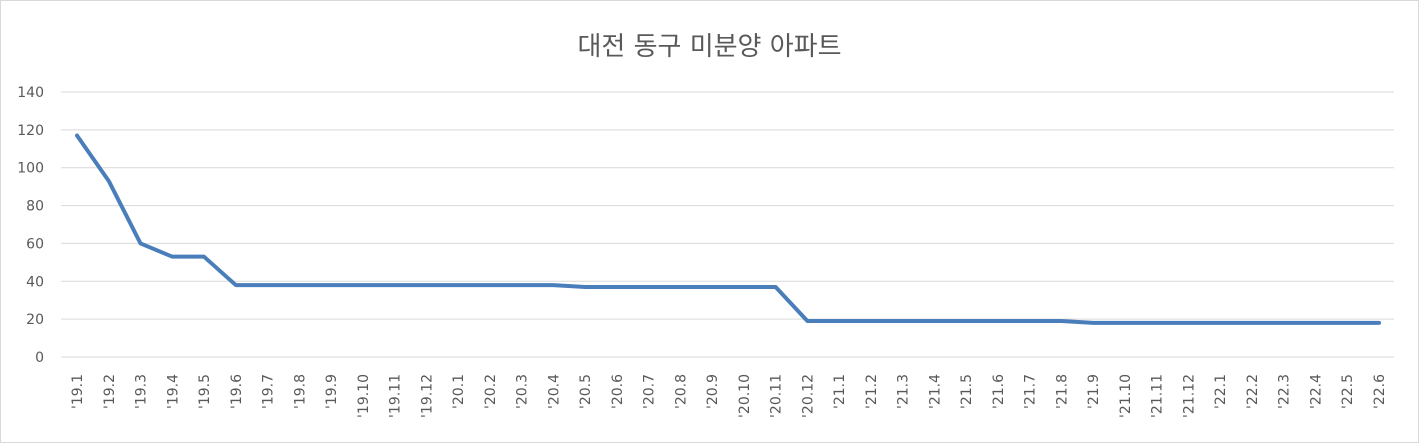  What do you see at coordinates (300, 391) in the screenshot?
I see `x-tick-label: '19.8` at bounding box center [300, 391].